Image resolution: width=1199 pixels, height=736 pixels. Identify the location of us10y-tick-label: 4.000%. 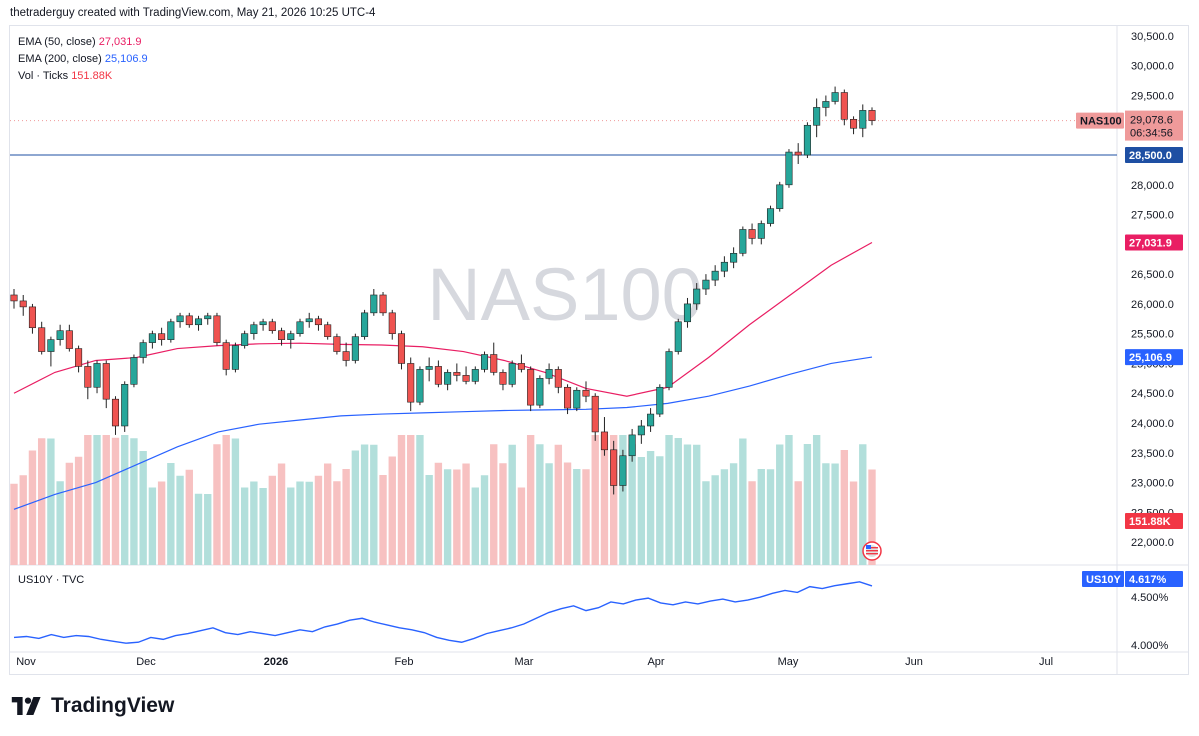
(1150, 646).